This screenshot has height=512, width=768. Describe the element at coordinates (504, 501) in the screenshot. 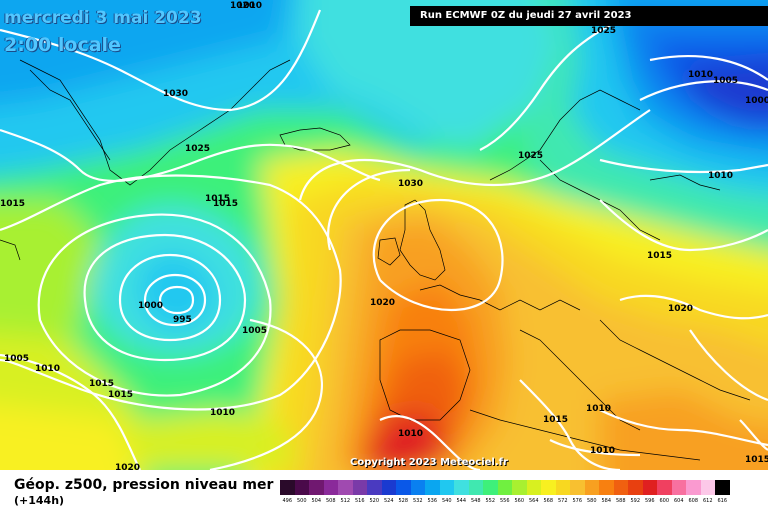

I see `scale-label: 556` at that location.